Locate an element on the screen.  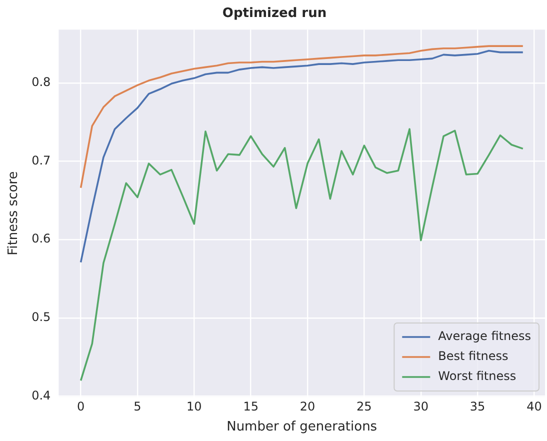
x-tick-label: 0 is located at coordinates (80, 406).